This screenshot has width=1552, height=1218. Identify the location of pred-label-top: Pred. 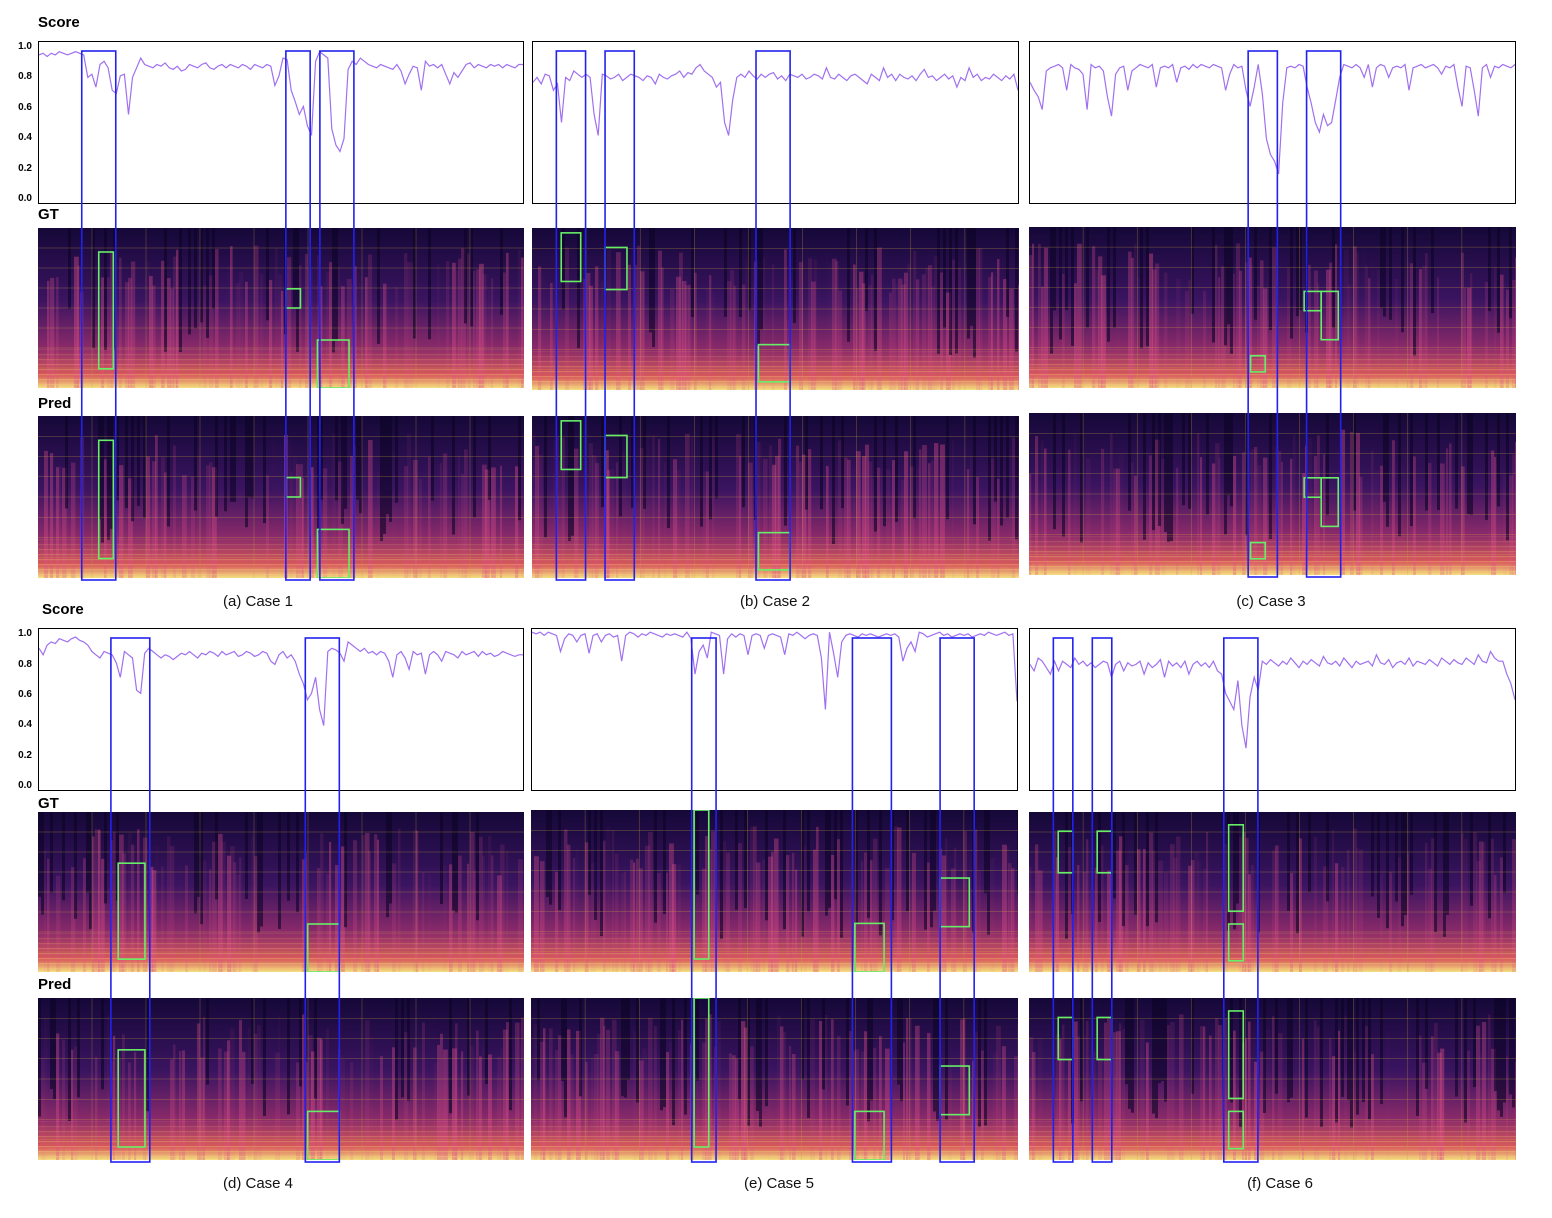
(55, 403).